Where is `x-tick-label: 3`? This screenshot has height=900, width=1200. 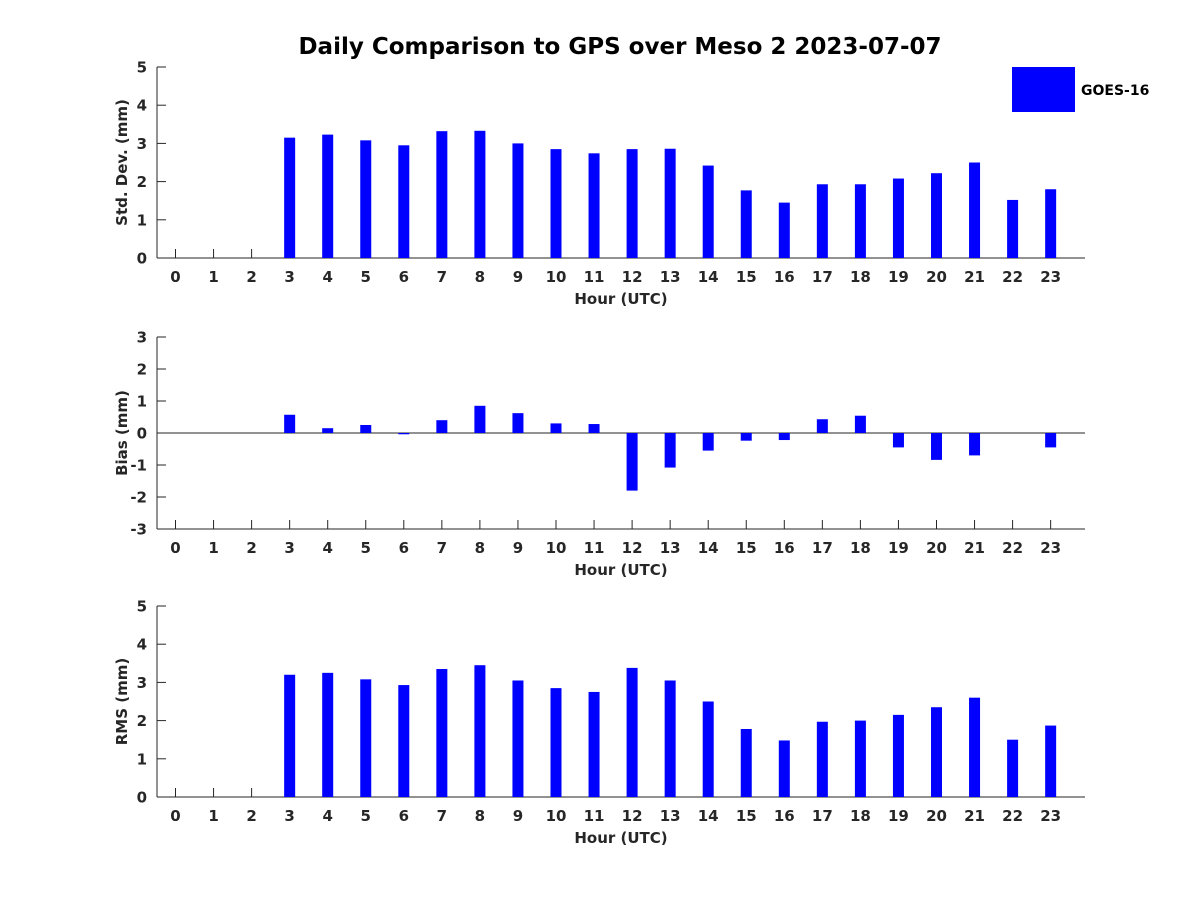
x-tick-label: 3 is located at coordinates (289, 816).